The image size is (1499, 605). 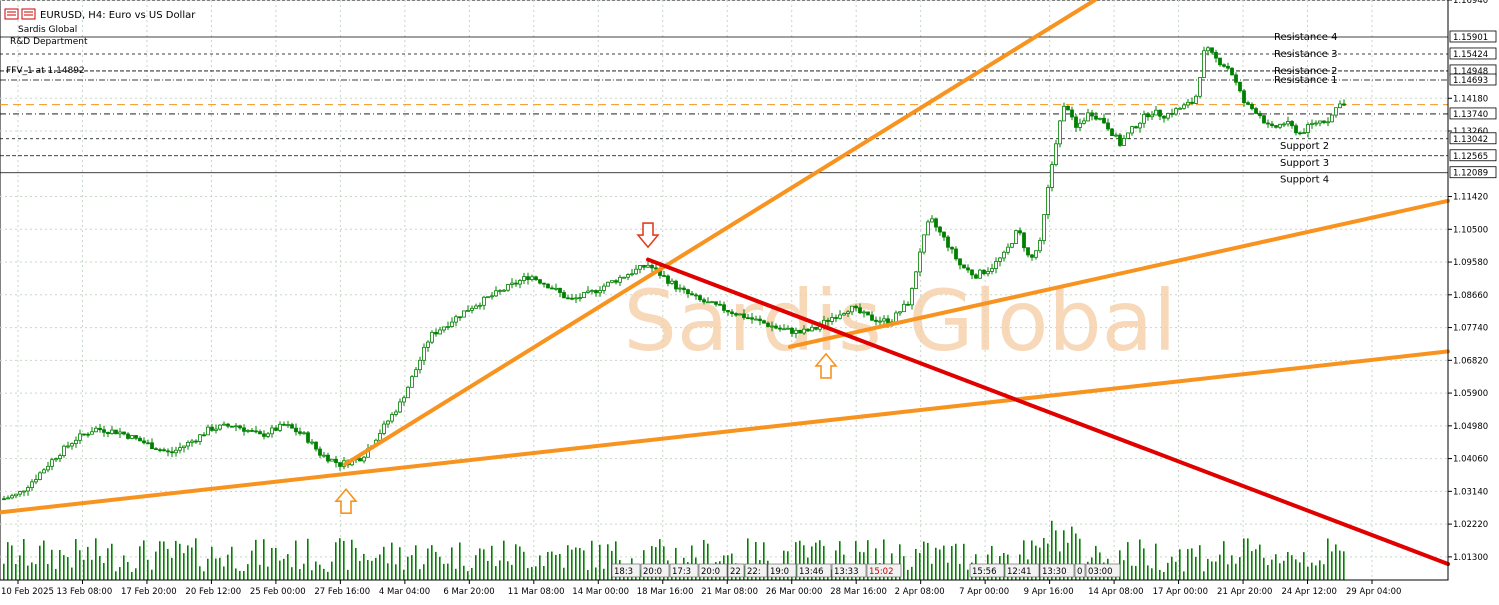 I want to click on up-arrow-icon, so click(x=826, y=365).